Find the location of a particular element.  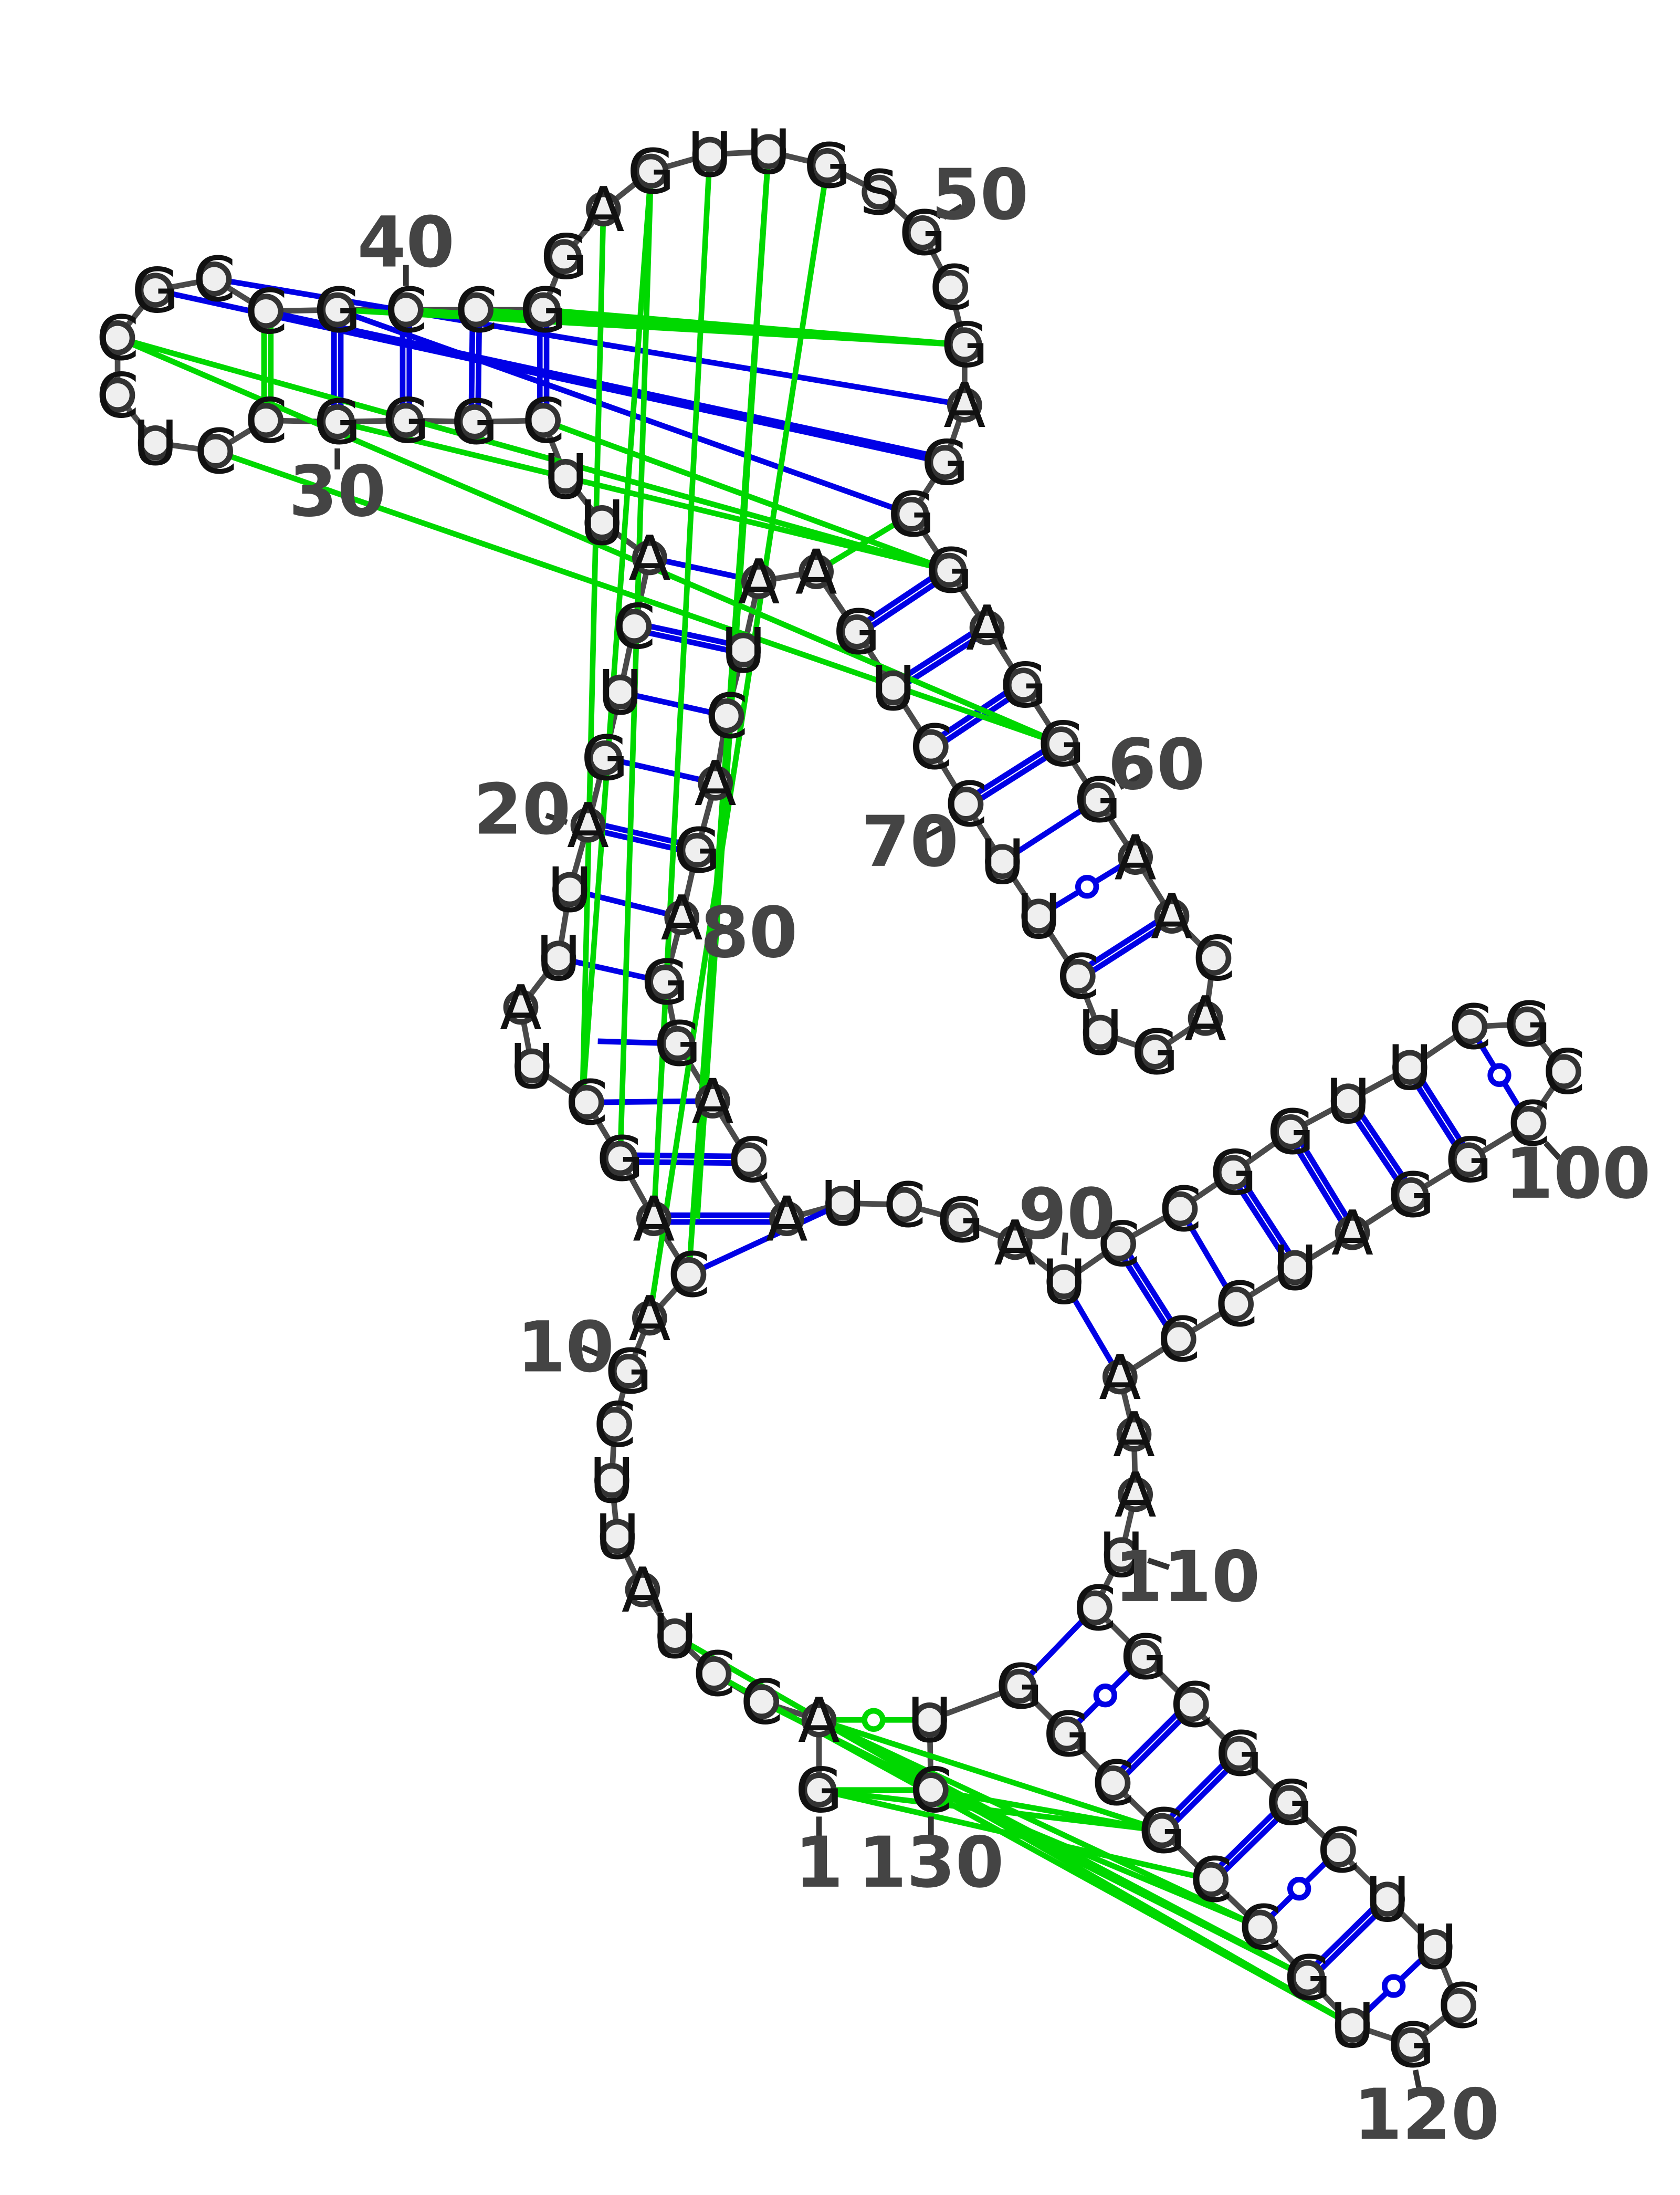

nucleotide-letter: S is located at coordinates (878, 193).